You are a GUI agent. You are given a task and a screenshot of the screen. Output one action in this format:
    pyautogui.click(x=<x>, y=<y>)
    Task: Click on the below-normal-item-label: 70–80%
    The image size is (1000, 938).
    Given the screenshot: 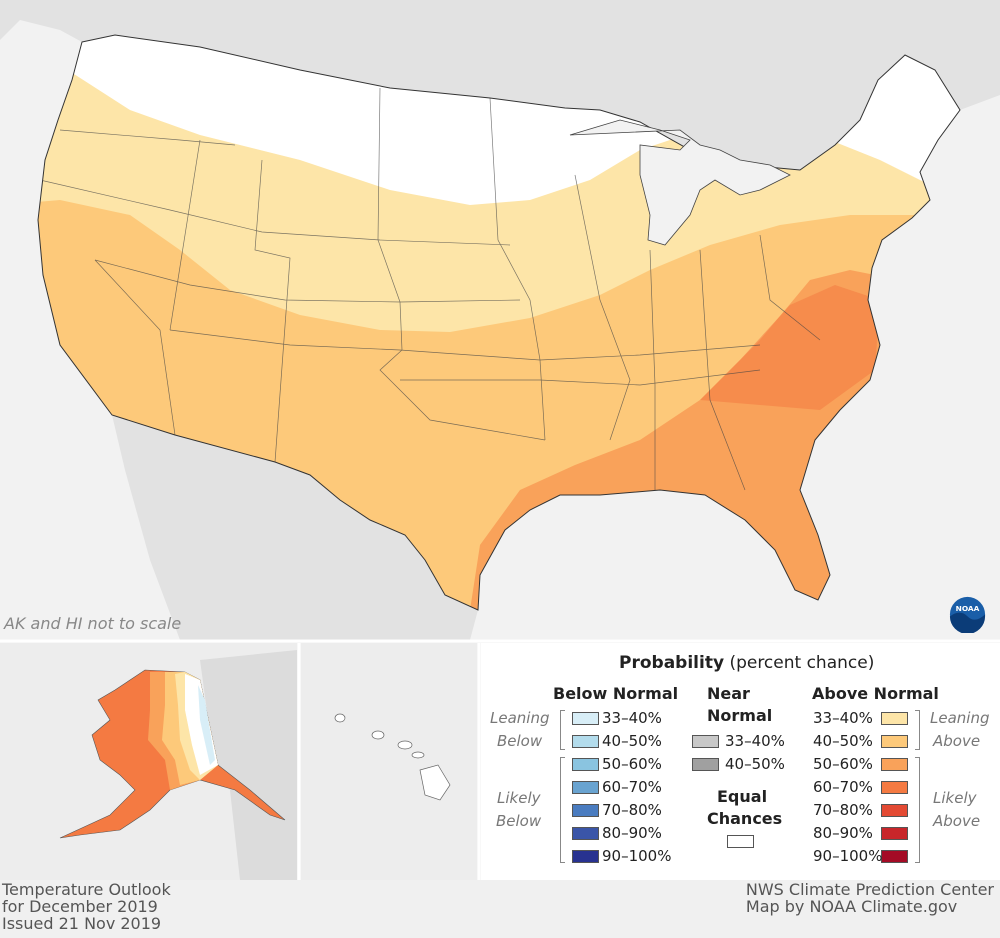 What is the action you would take?
    pyautogui.click(x=632, y=810)
    